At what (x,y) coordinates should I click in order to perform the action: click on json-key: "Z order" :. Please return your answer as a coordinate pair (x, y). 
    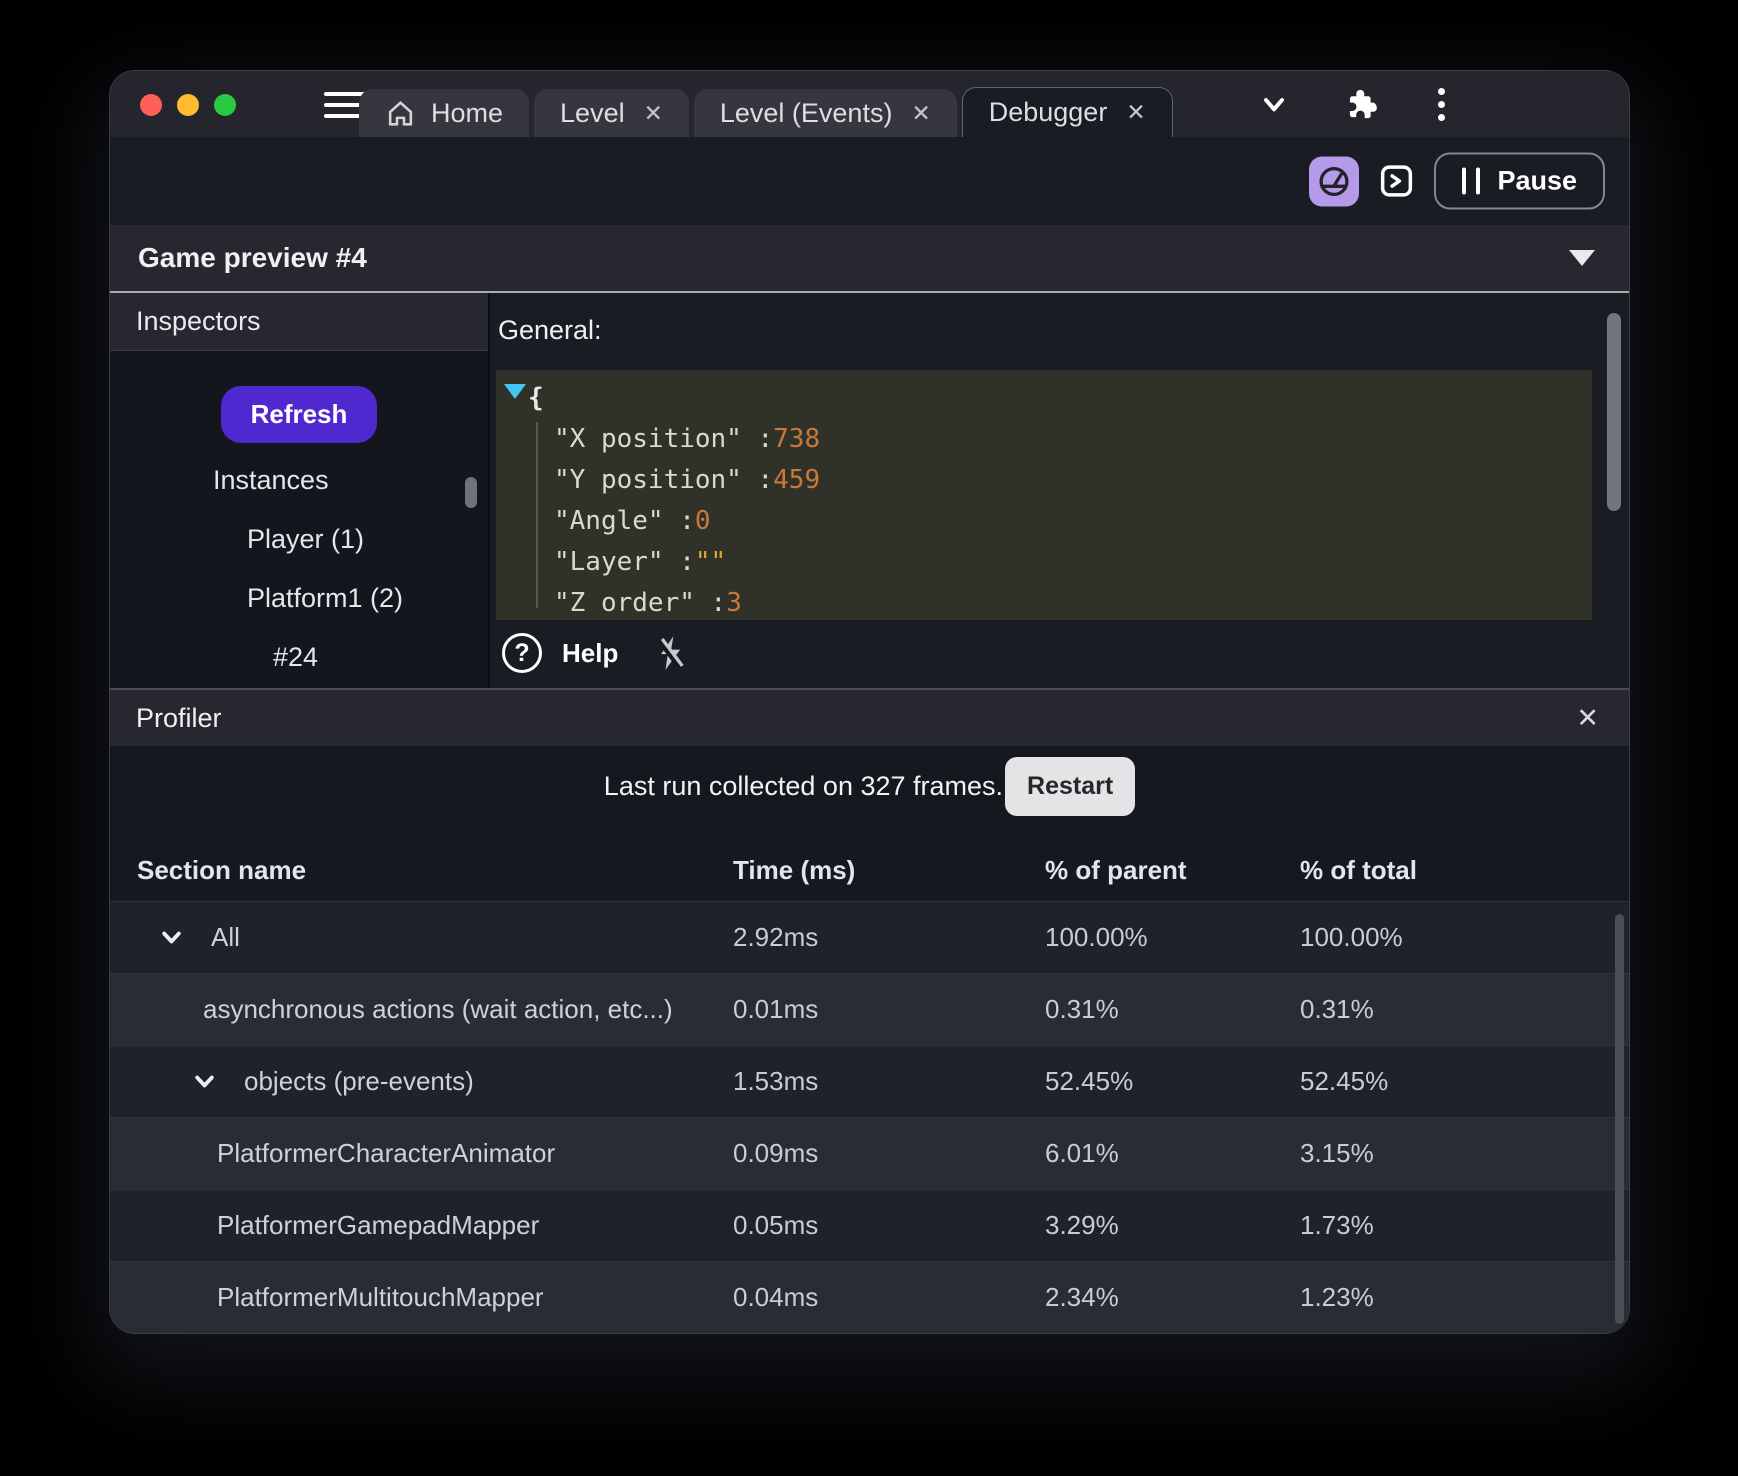
    Looking at the image, I should click on (640, 602).